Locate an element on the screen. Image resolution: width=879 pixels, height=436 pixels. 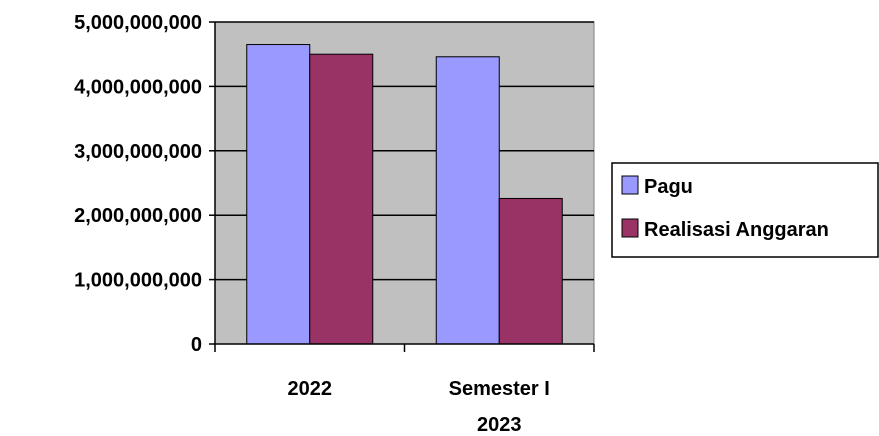
y-tick-label: 5,000,000,000 is located at coordinates (138, 23).